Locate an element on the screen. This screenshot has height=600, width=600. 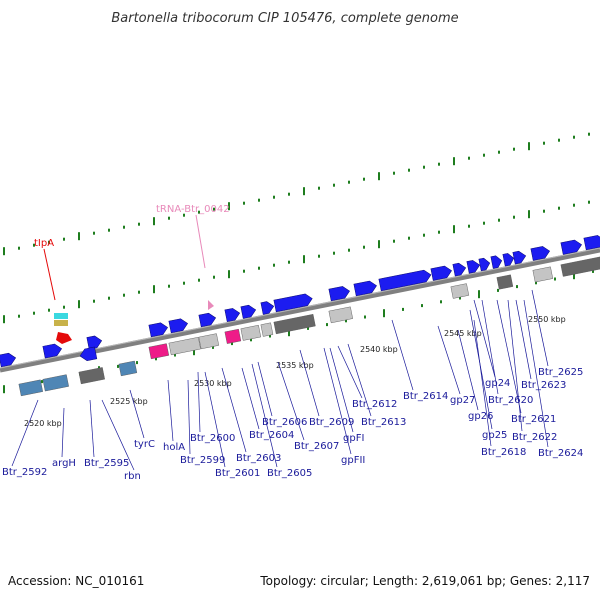
forward-gene-4-shape is located at coordinates (178, 326).